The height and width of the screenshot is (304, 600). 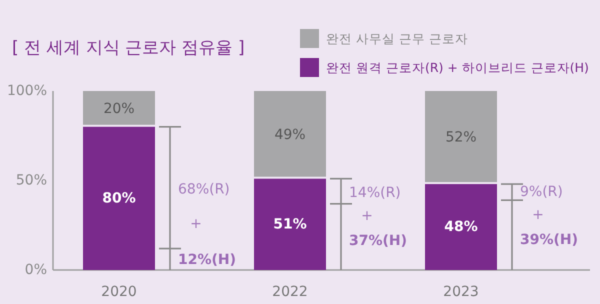 What do you see at coordinates (375, 193) in the screenshot?
I see `annotation: 14%(R)` at bounding box center [375, 193].